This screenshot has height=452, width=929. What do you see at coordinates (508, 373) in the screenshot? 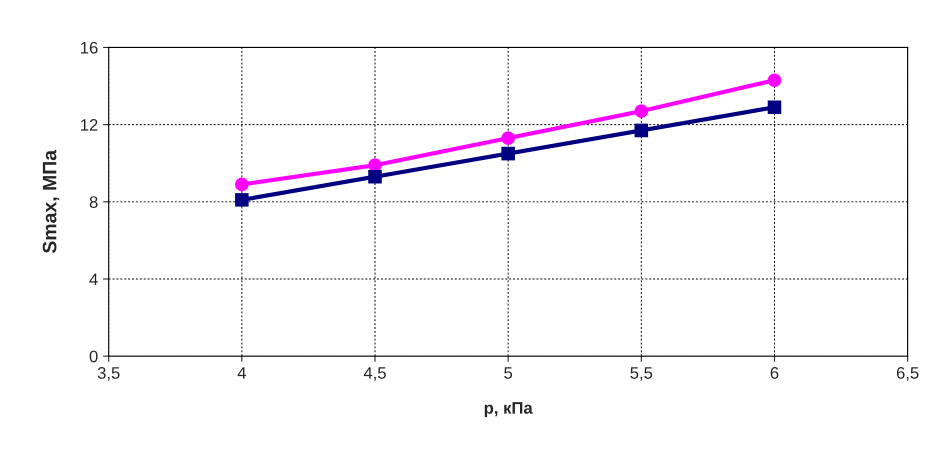
I see `x-tick-label: 5` at bounding box center [508, 373].